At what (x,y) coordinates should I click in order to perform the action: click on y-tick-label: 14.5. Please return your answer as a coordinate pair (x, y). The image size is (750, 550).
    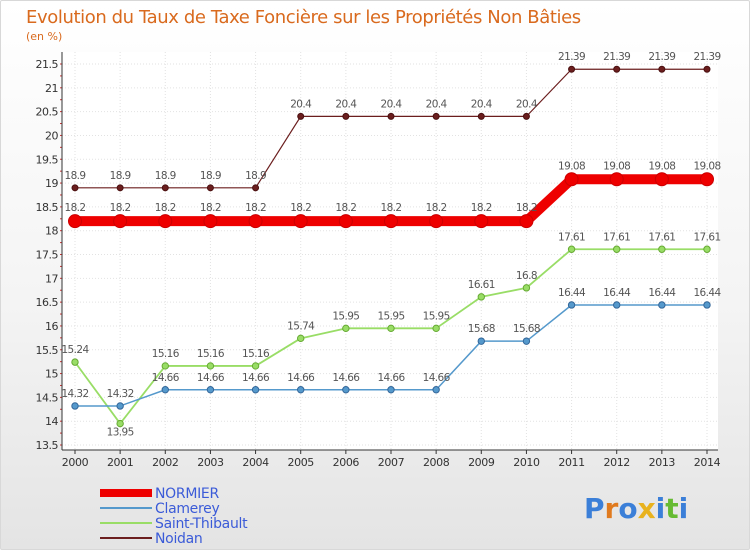
    Looking at the image, I should click on (47, 397).